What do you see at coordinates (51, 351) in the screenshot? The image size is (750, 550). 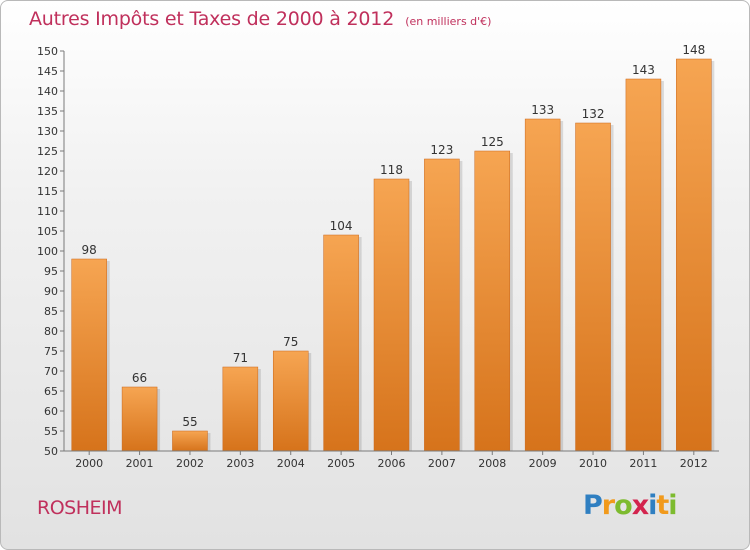 I see `y-tick-label: 75` at bounding box center [51, 351].